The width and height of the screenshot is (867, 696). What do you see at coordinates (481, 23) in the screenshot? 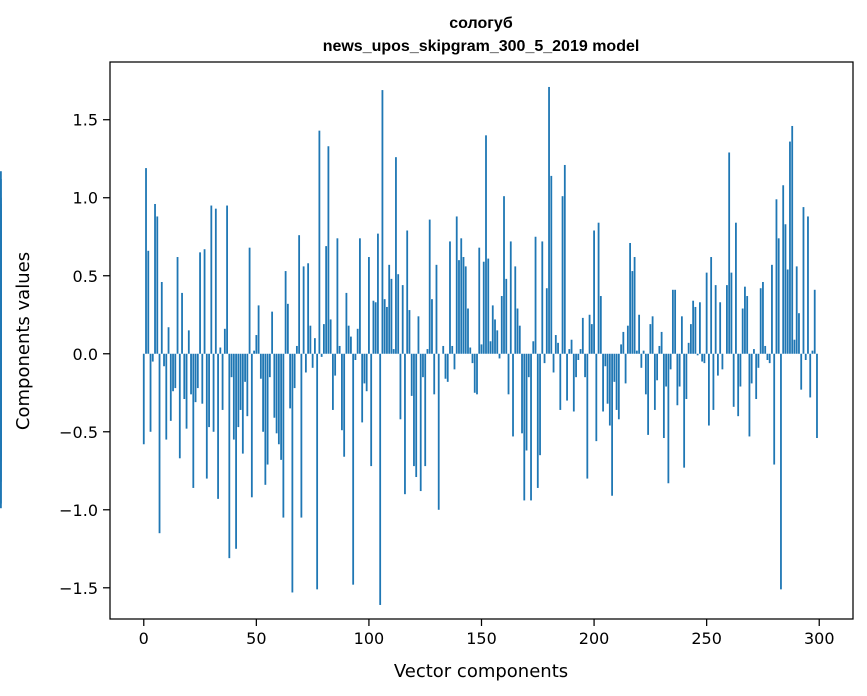
I see `chart-title: сологуб` at bounding box center [481, 23].